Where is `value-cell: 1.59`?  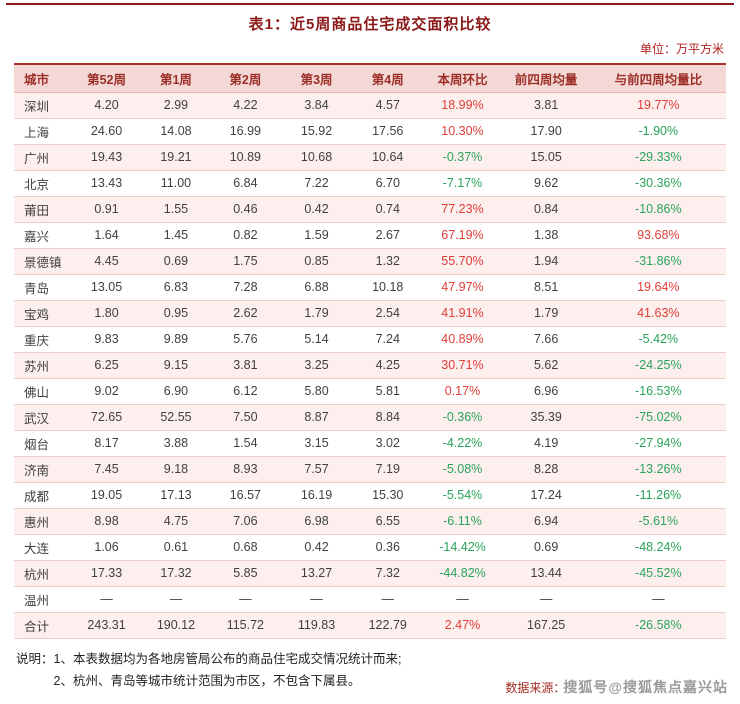 value-cell: 1.59 is located at coordinates (316, 235).